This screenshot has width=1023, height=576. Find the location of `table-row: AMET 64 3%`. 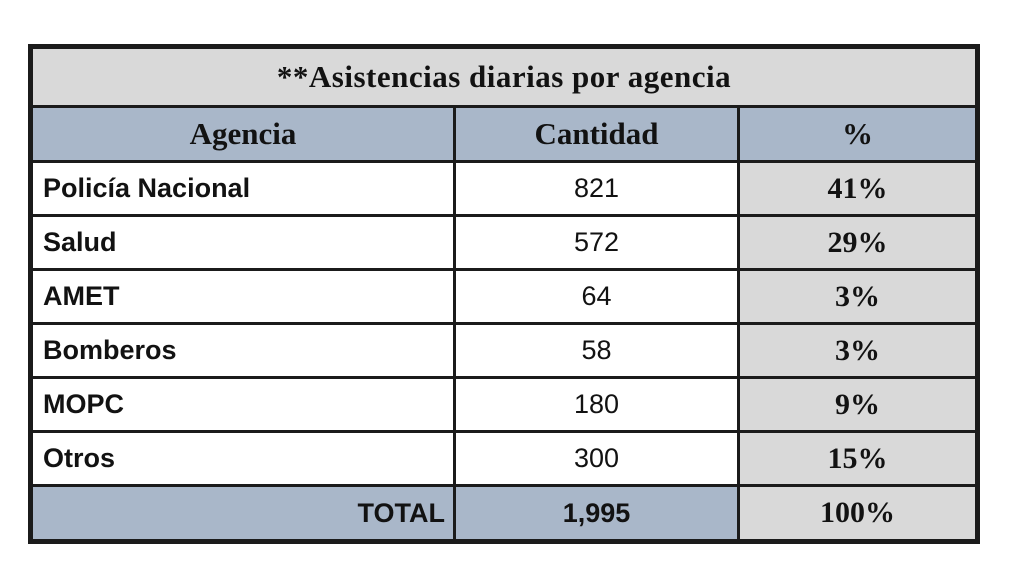

table-row: AMET 64 3% is located at coordinates (504, 296).